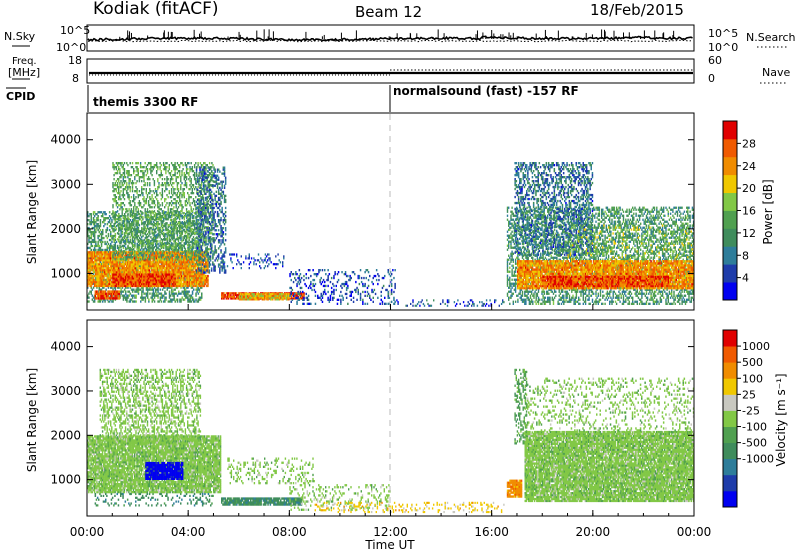 The width and height of the screenshot is (800, 554). What do you see at coordinates (390, 36) in the screenshot?
I see `nsky-trace` at bounding box center [390, 36].